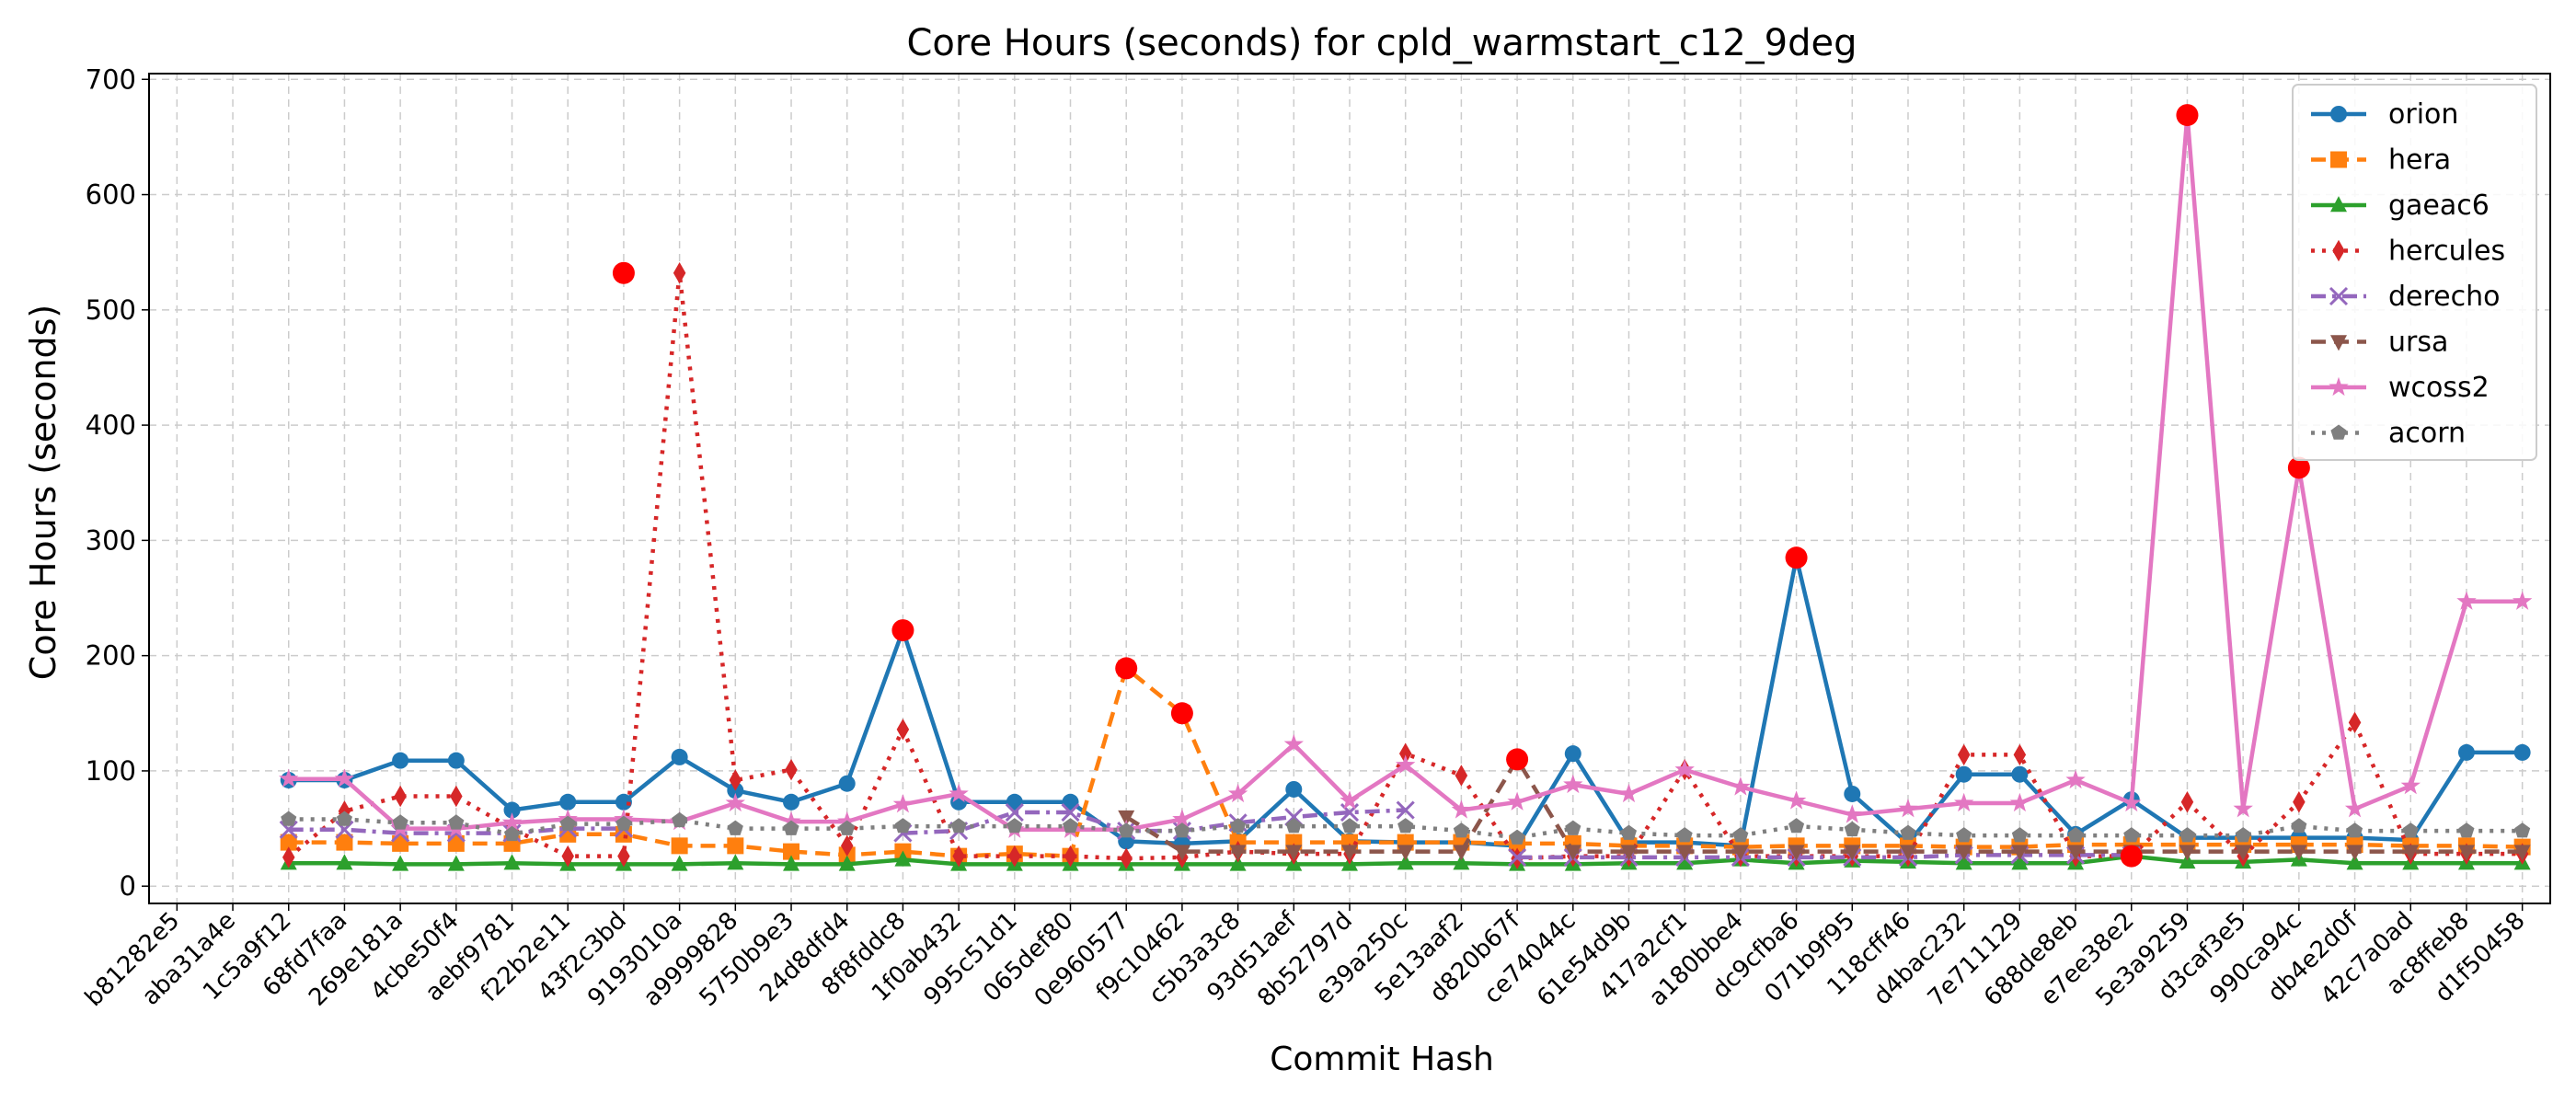 The height and width of the screenshot is (1104, 2576). What do you see at coordinates (1382, 1059) in the screenshot?
I see `x-axis-title: Commit Hash` at bounding box center [1382, 1059].